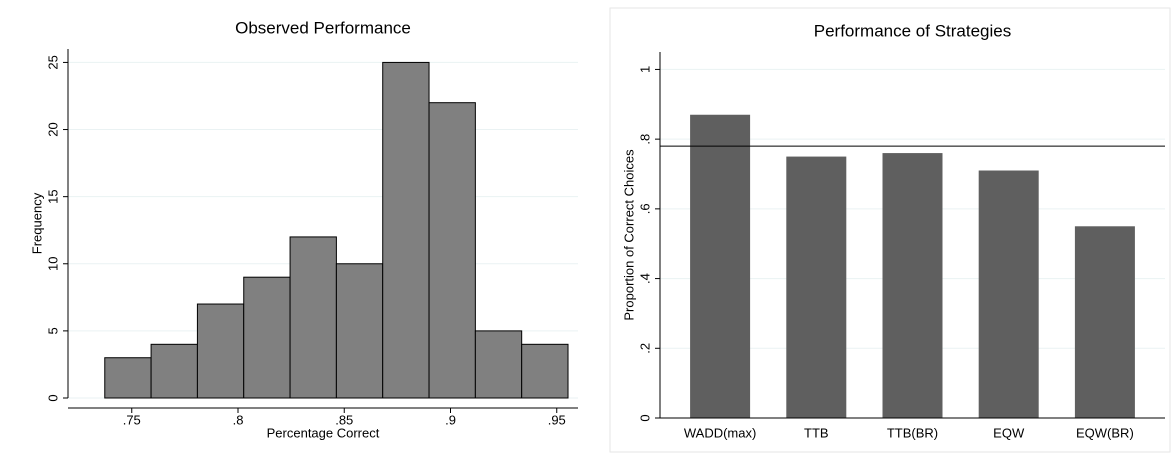 This screenshot has width=1176, height=453. What do you see at coordinates (323, 432) in the screenshot?
I see `x-axis-label: Percentage Correct` at bounding box center [323, 432].